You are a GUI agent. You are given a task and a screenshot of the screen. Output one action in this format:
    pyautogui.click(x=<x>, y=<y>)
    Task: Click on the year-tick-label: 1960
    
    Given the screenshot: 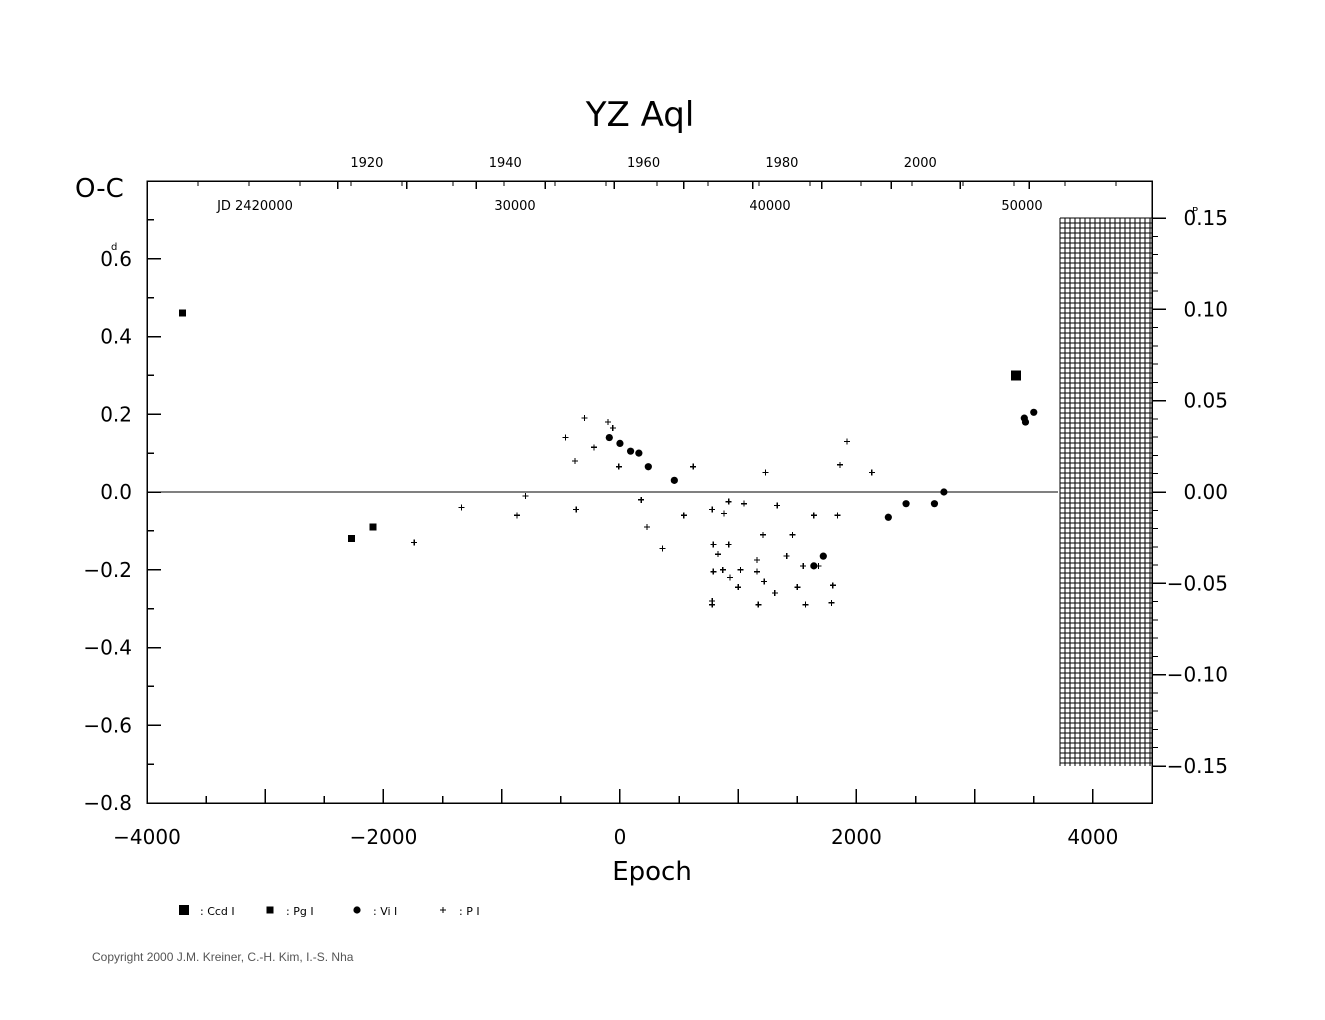 What is the action you would take?
    pyautogui.click(x=643, y=163)
    